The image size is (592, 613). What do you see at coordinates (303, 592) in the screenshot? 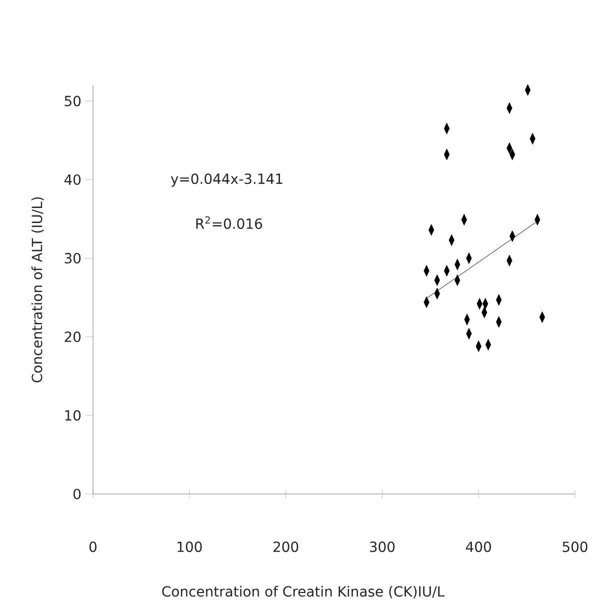
I see `x-axis-title: Concentration of Creatin Kinase (CK)IU/L` at bounding box center [303, 592].